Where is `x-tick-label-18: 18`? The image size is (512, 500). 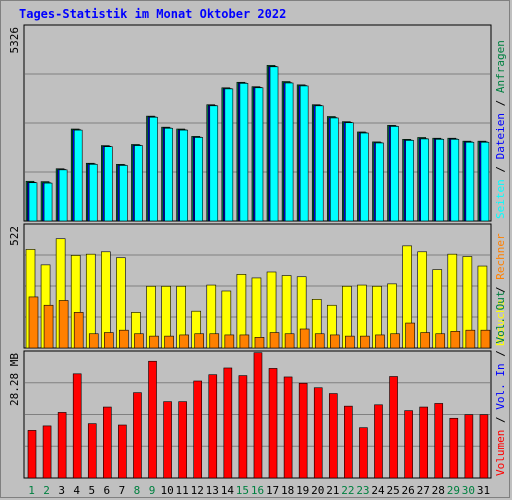
x-tick-label-18: 18 is located at coordinates (287, 490).